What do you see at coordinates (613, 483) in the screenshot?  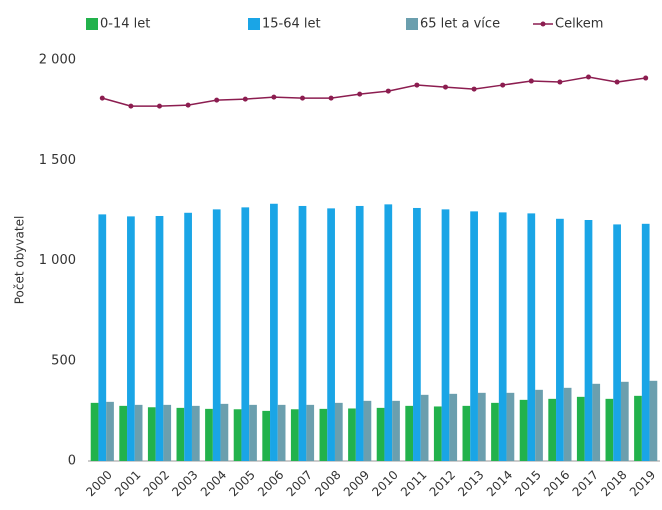 I see `x-tick-label: 2018` at bounding box center [613, 483].